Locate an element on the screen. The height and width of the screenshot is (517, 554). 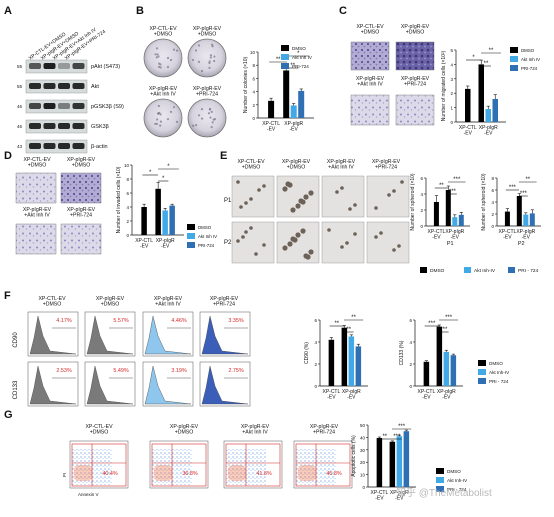
y-tick-label: 4 is located at coordinates (253, 92).